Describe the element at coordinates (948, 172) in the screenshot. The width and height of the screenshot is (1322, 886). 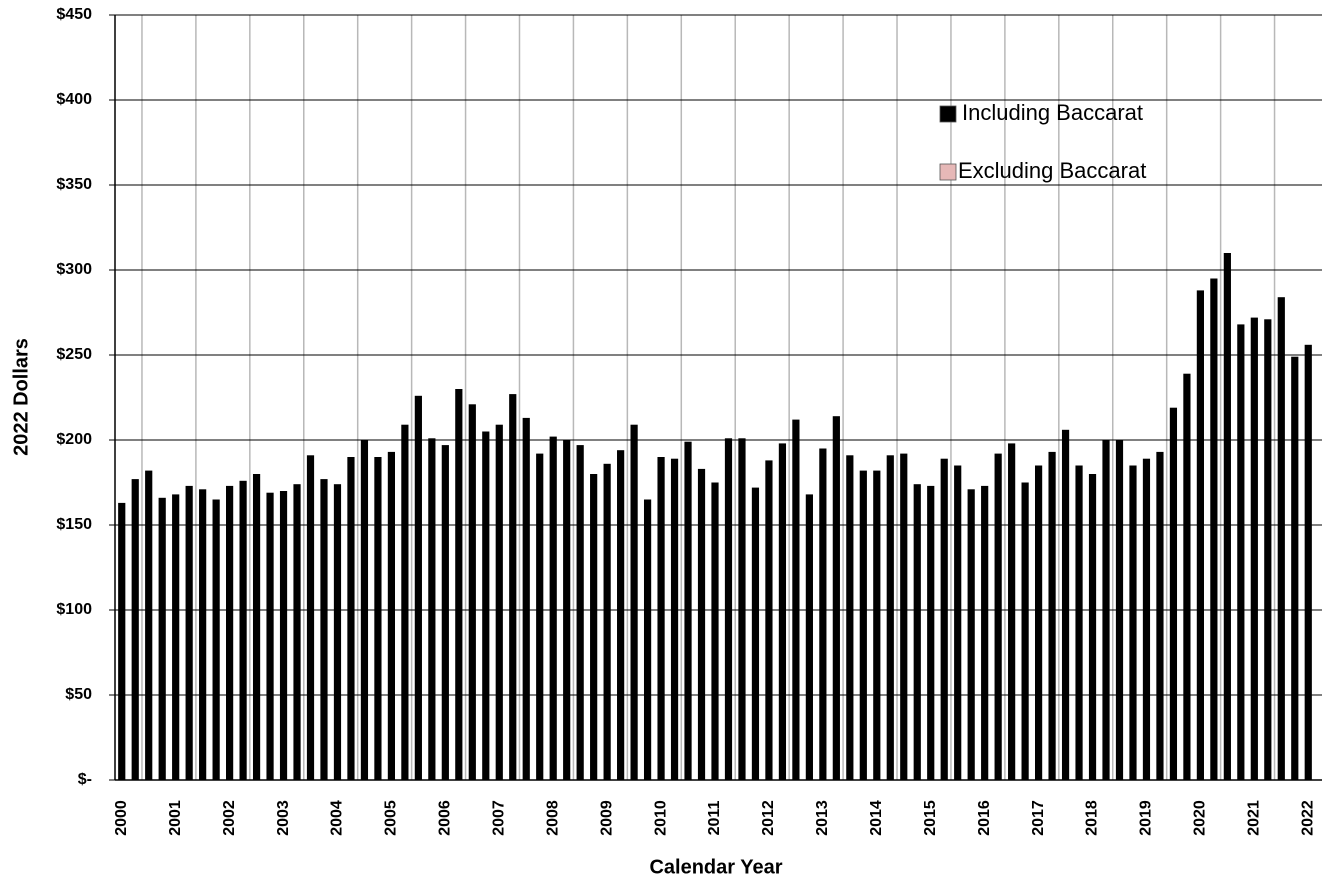
I see `legend-swatch` at that location.